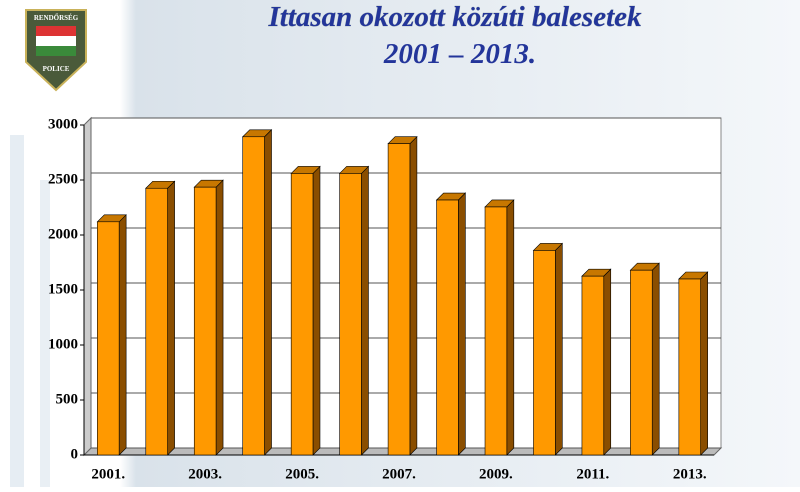 This screenshot has height=492, width=800. What do you see at coordinates (56, 69) in the screenshot?
I see `logo-text: POLICE` at bounding box center [56, 69].